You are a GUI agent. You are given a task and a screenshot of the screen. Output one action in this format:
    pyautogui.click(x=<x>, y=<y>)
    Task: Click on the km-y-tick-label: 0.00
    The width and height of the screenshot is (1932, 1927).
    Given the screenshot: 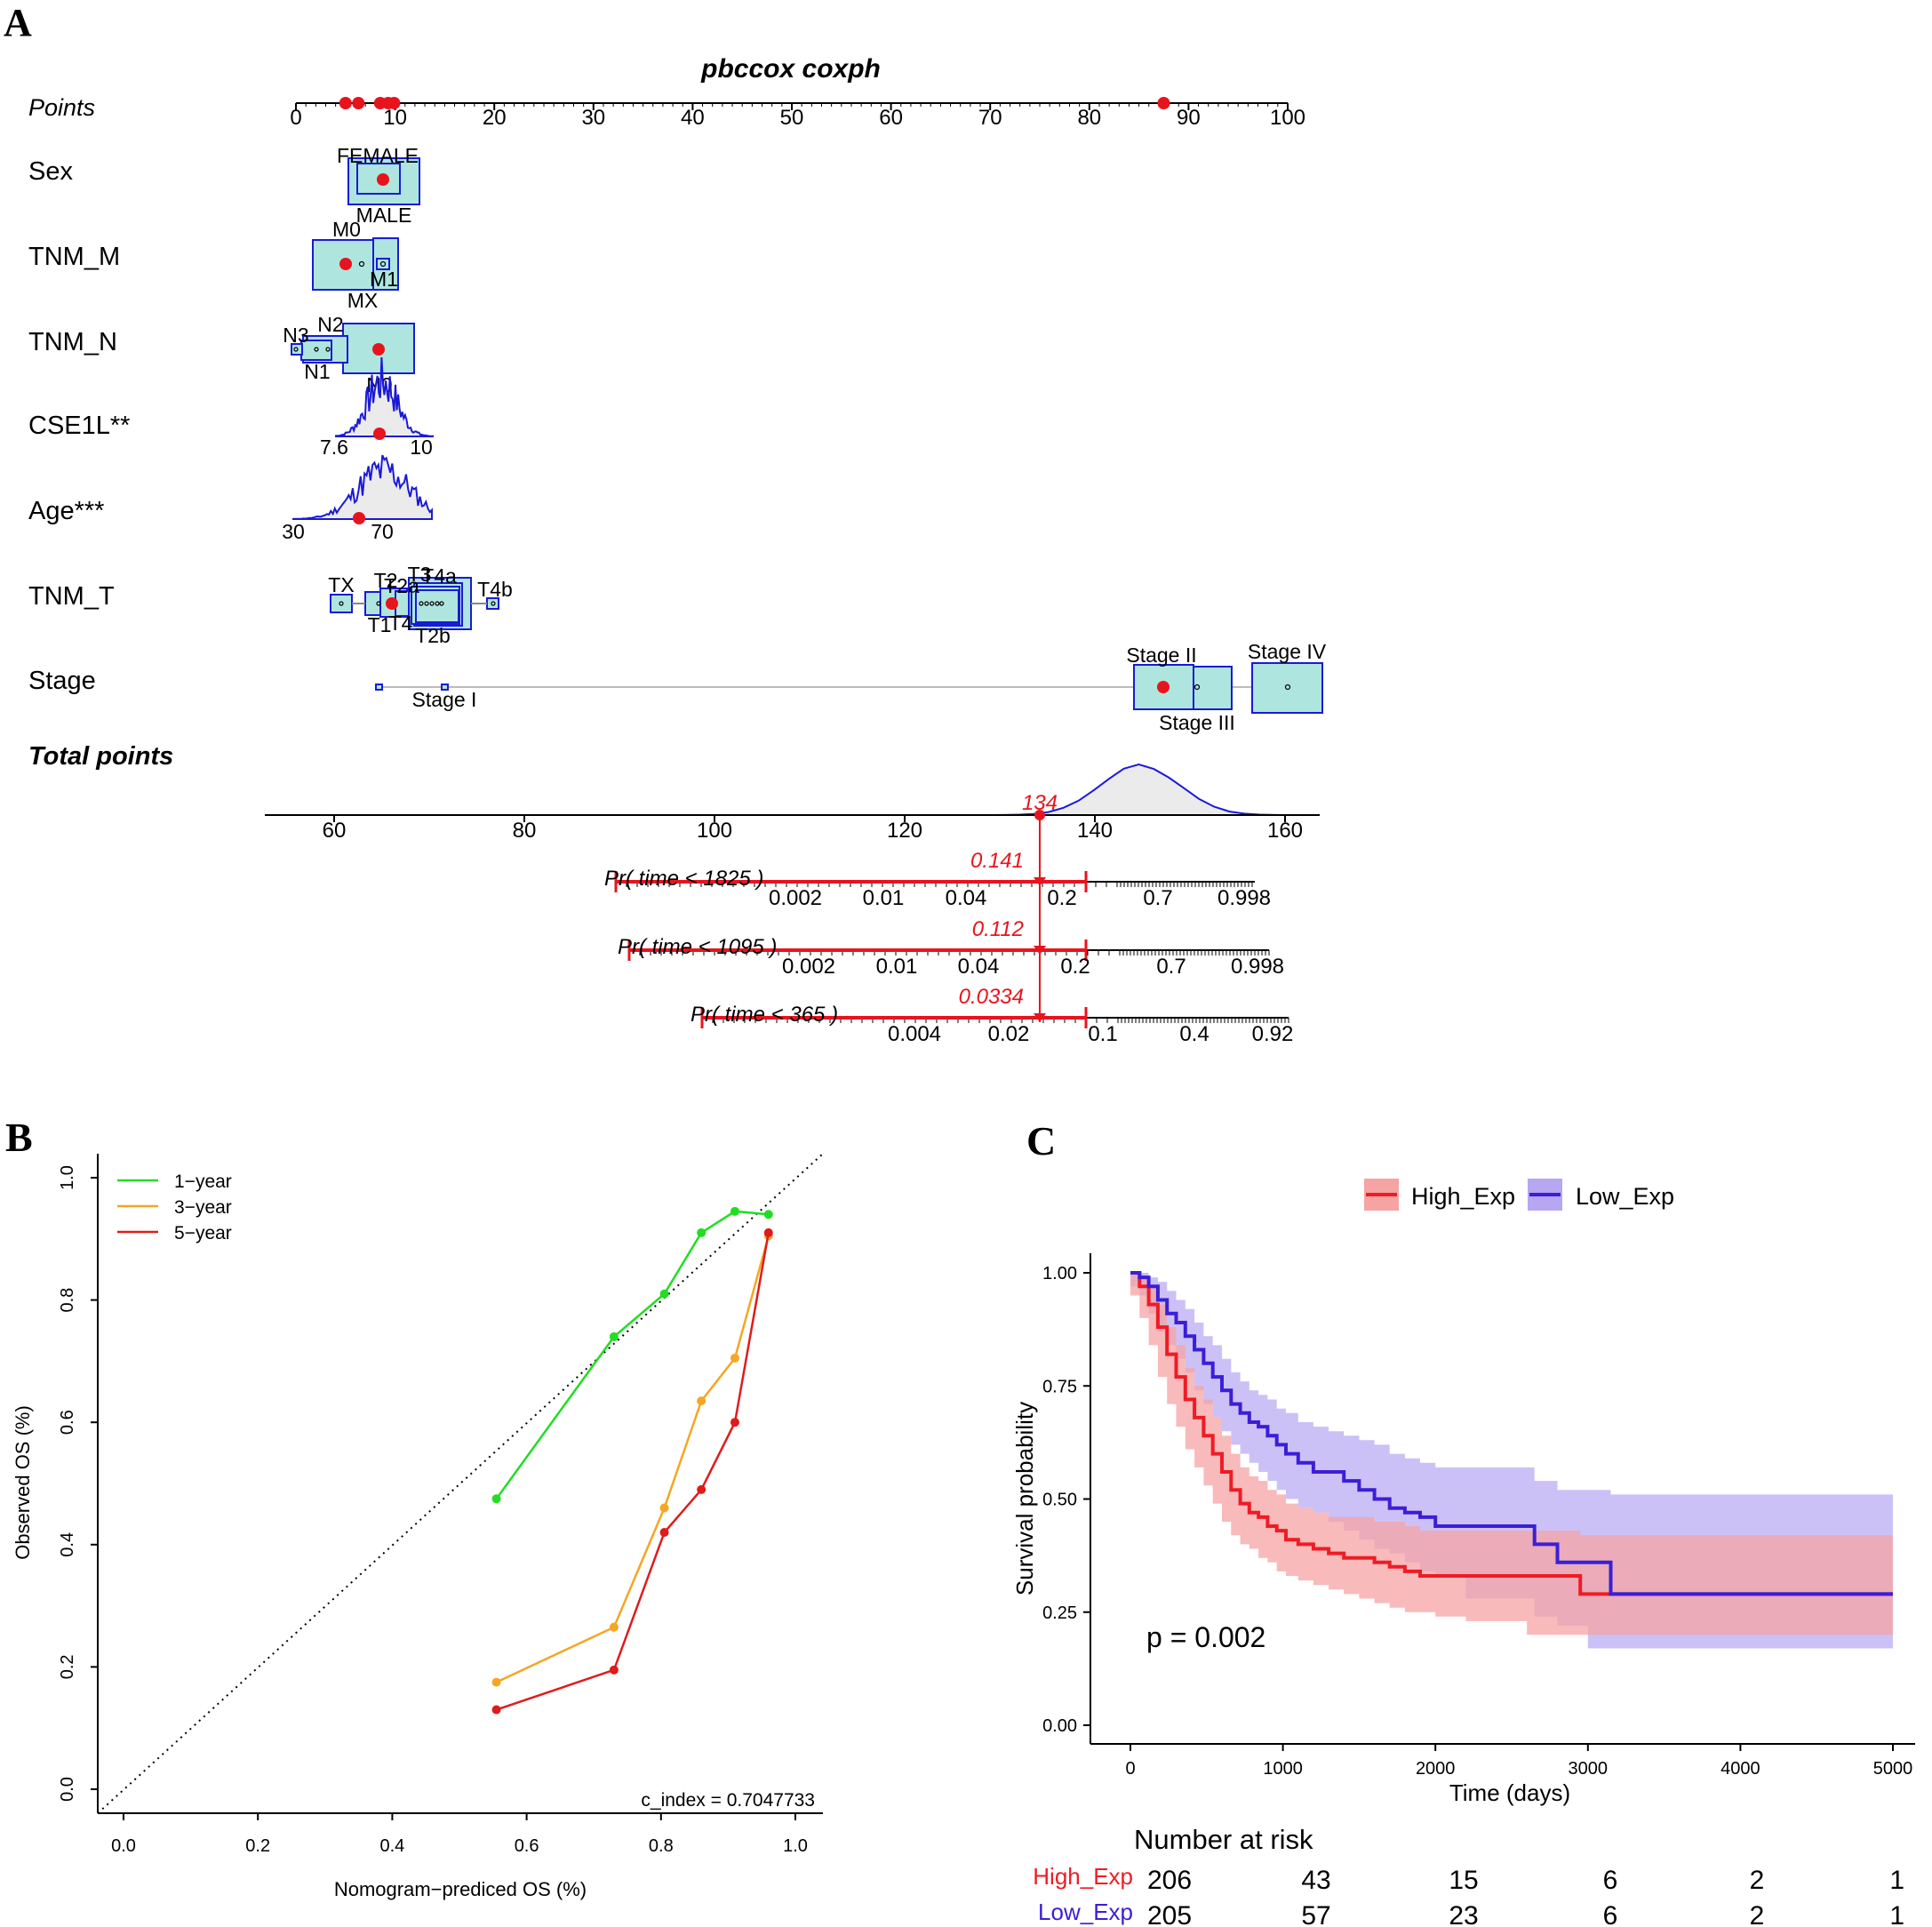 What is the action you would take?
    pyautogui.click(x=1059, y=1726)
    